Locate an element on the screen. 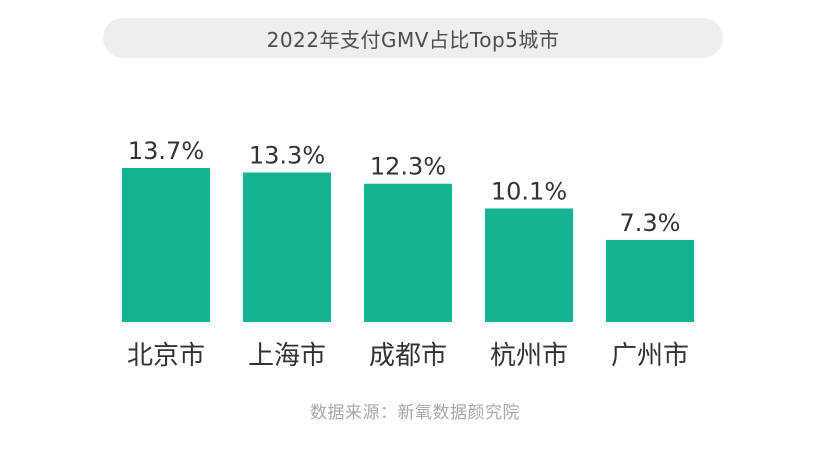 This screenshot has width=830, height=469. value-label-2: 13.3% is located at coordinates (287, 155).